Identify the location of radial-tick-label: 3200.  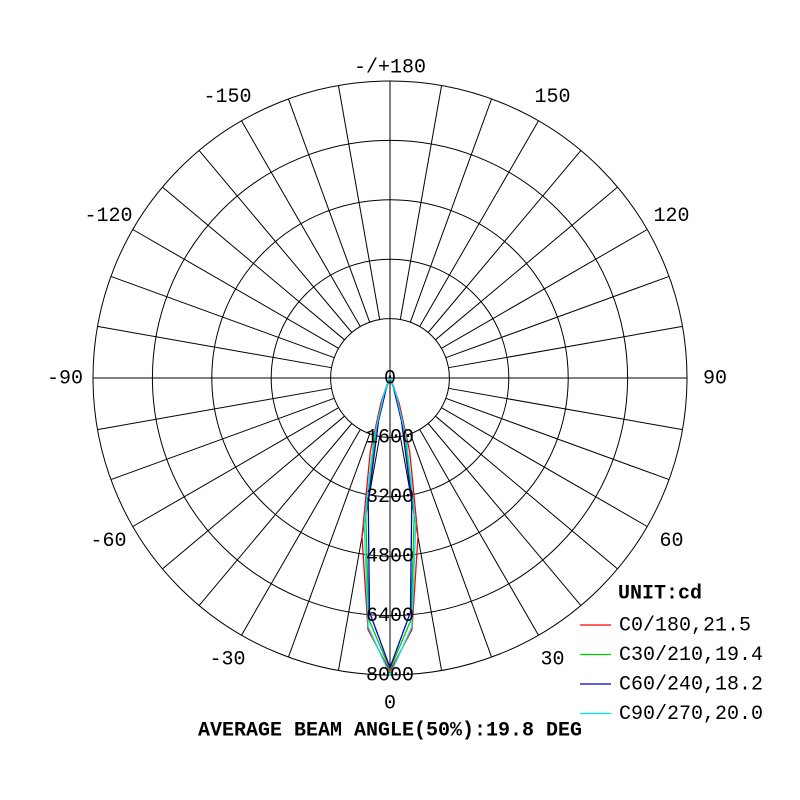
(390, 497).